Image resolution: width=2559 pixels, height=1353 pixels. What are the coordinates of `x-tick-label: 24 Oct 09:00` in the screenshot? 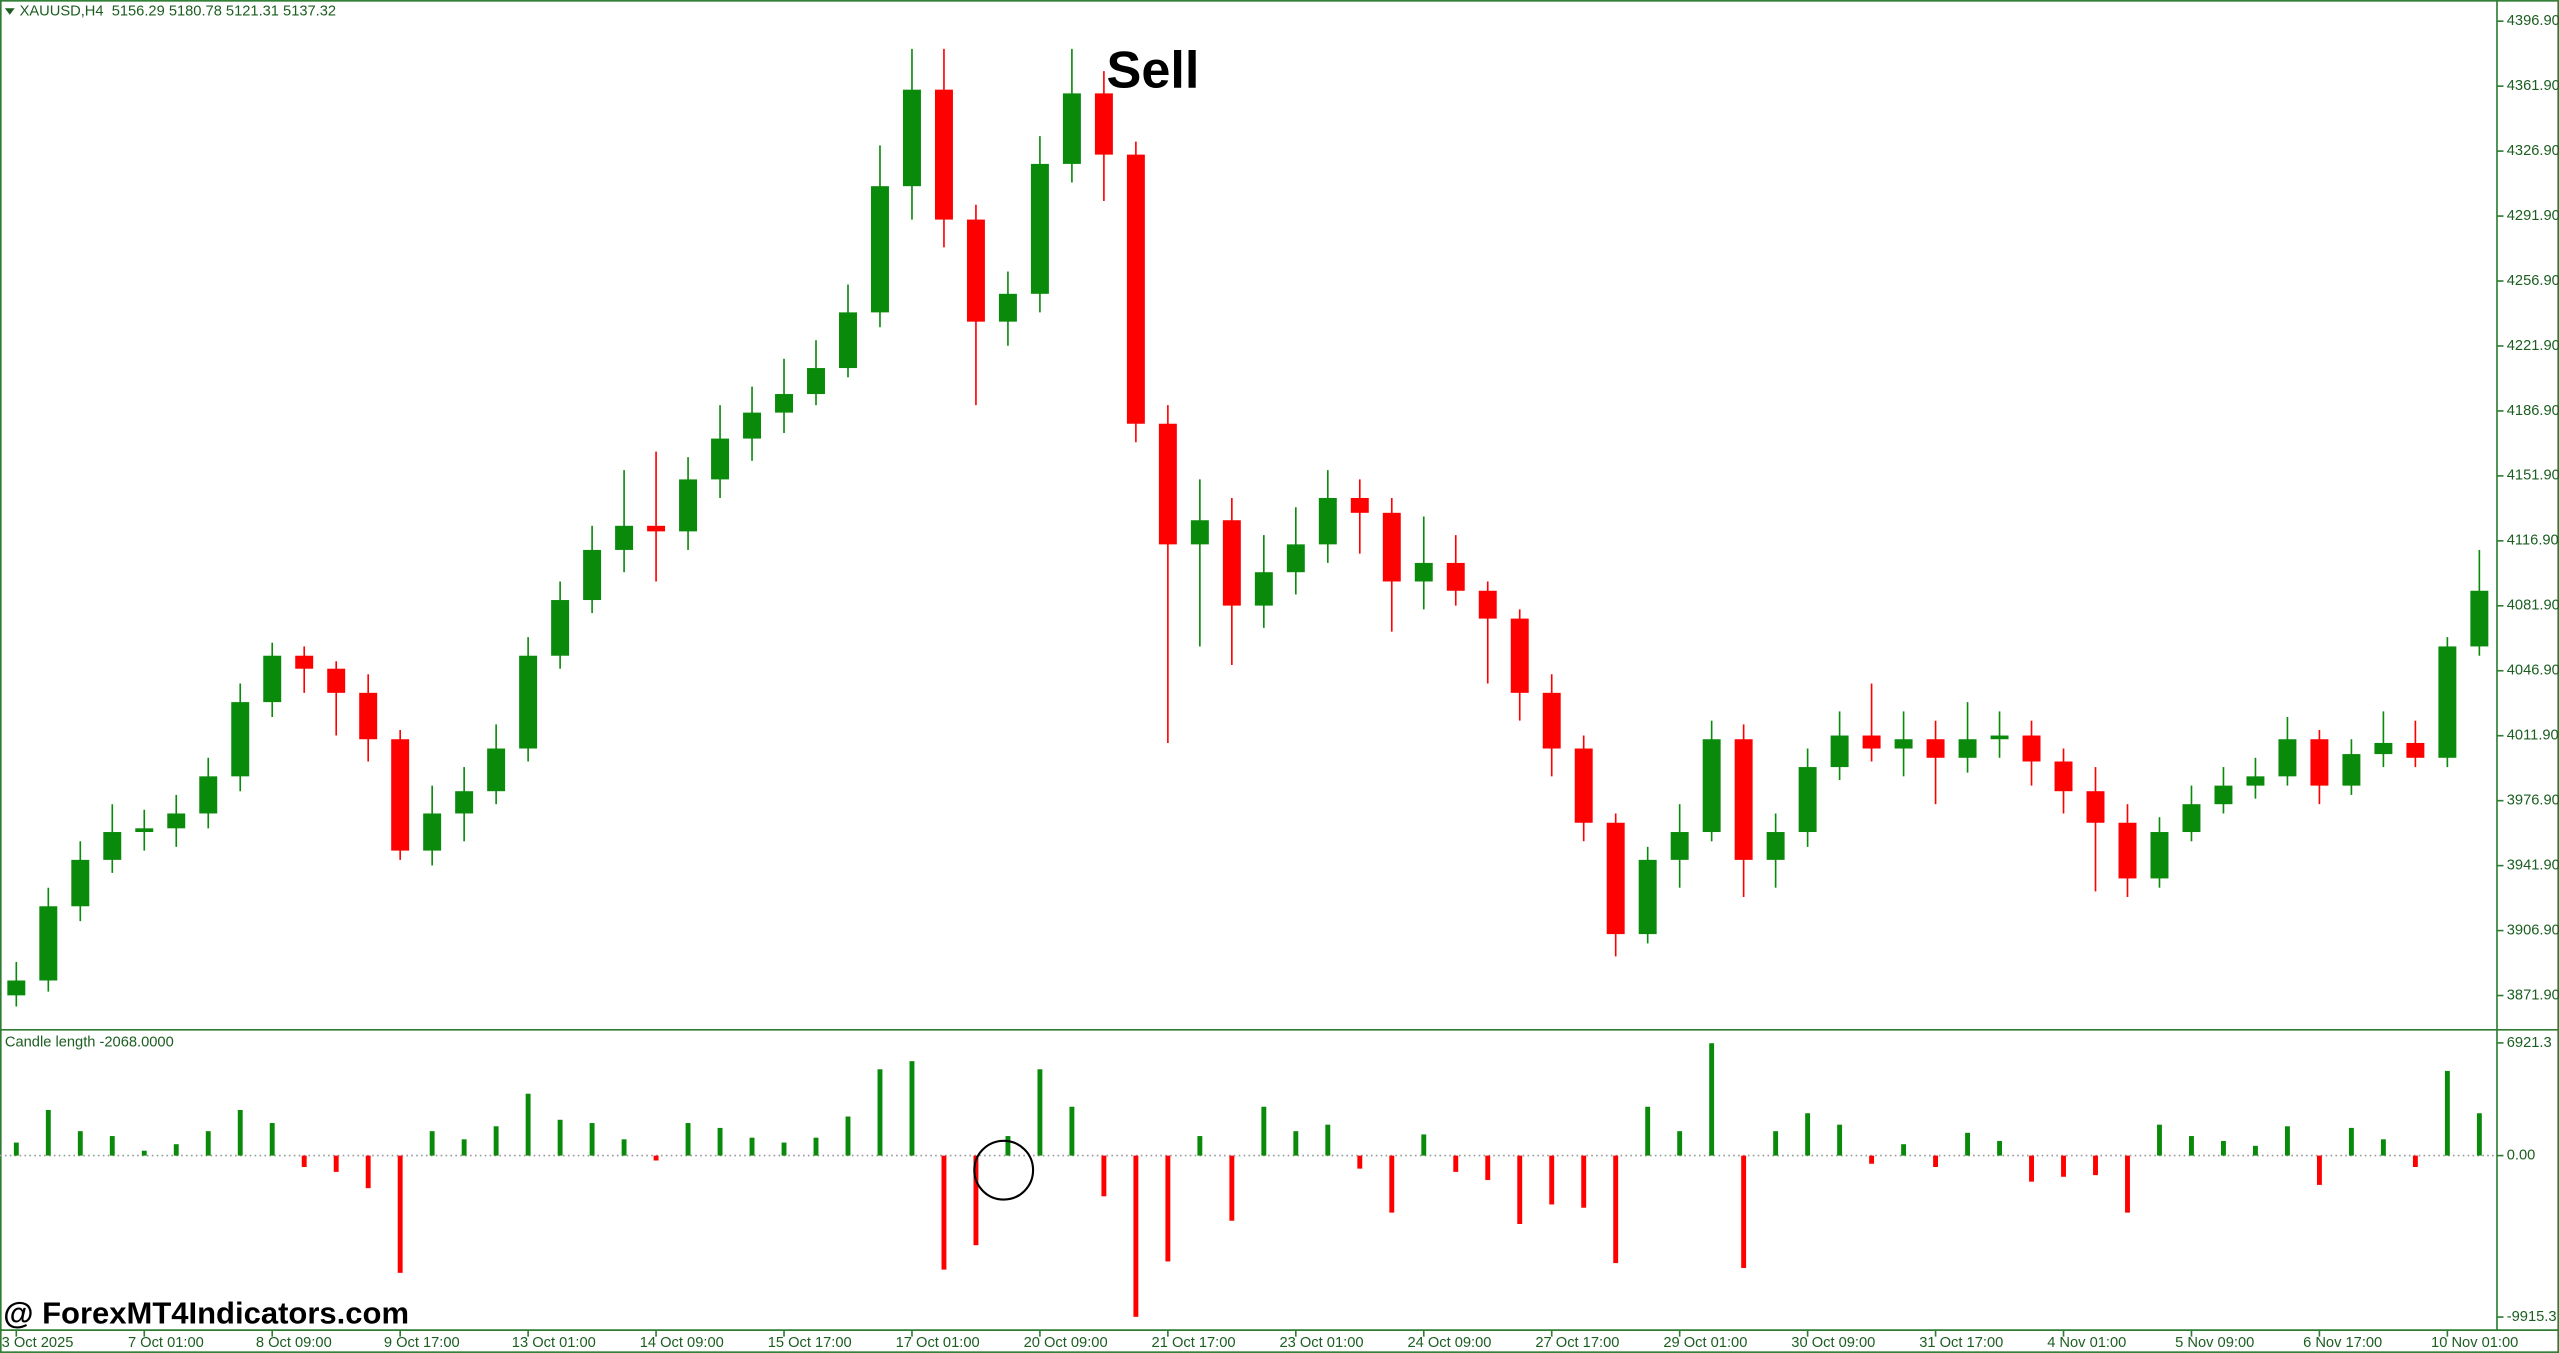 It's located at (1449, 1343).